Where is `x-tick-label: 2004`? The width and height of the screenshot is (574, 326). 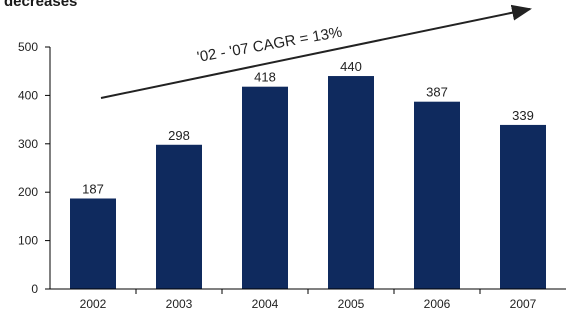 x-tick-label: 2004 is located at coordinates (265, 304).